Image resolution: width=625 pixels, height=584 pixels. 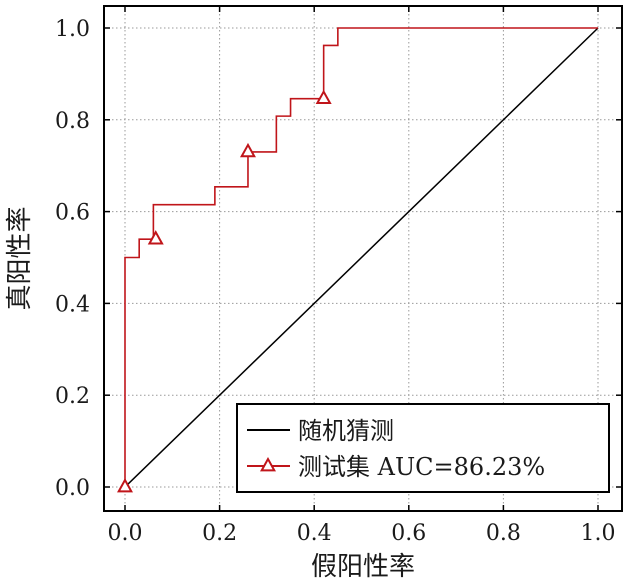 What do you see at coordinates (72, 488) in the screenshot?
I see `y-tick-label: 0.0` at bounding box center [72, 488].